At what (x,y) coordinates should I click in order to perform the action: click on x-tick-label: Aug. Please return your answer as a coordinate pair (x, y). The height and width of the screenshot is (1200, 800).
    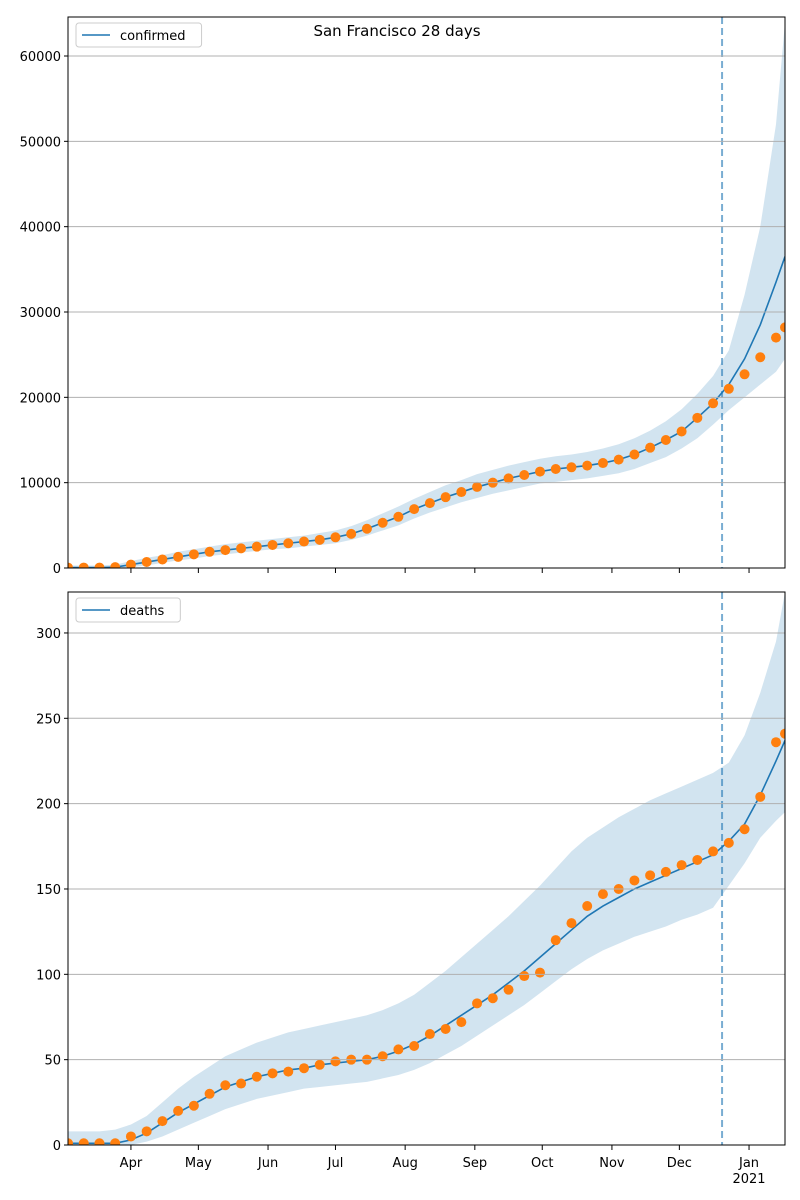
    Looking at the image, I should click on (404, 1163).